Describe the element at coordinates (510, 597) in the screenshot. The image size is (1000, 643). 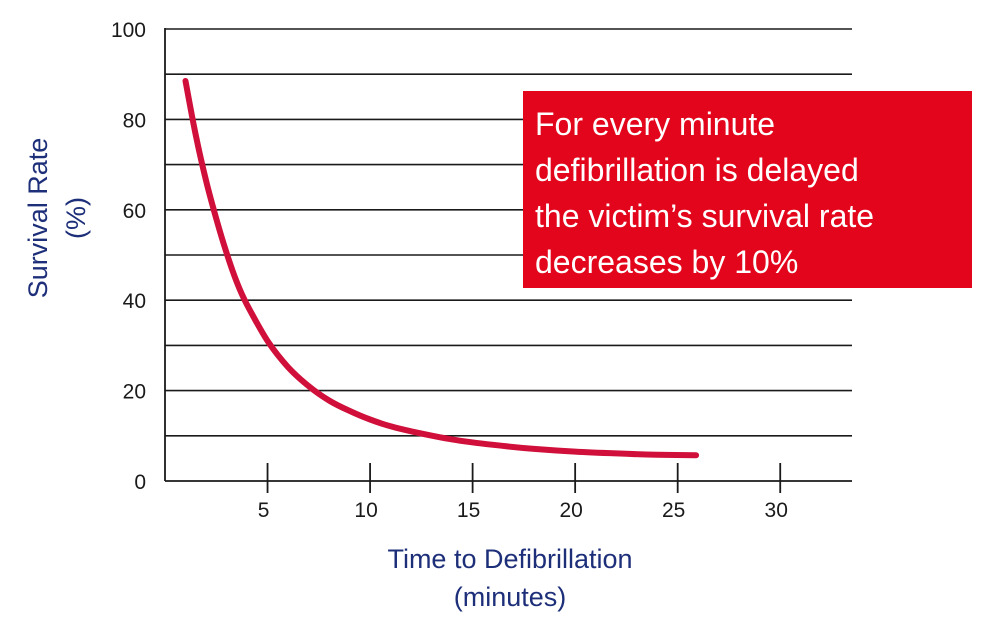
I see `x-axis-title-unit: (minutes)` at that location.